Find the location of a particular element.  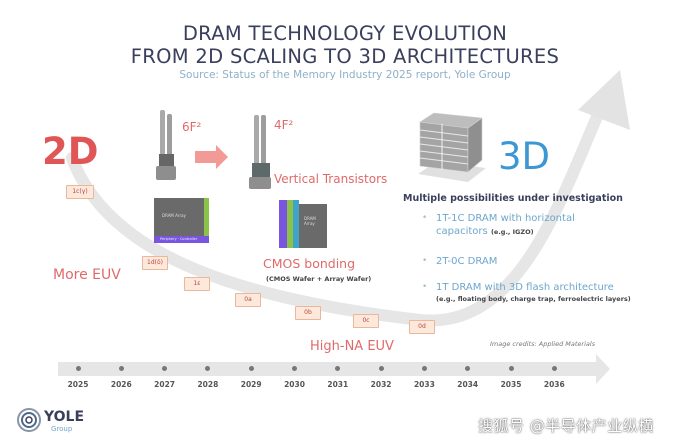

array-label: DRAM Array is located at coordinates (310, 221).